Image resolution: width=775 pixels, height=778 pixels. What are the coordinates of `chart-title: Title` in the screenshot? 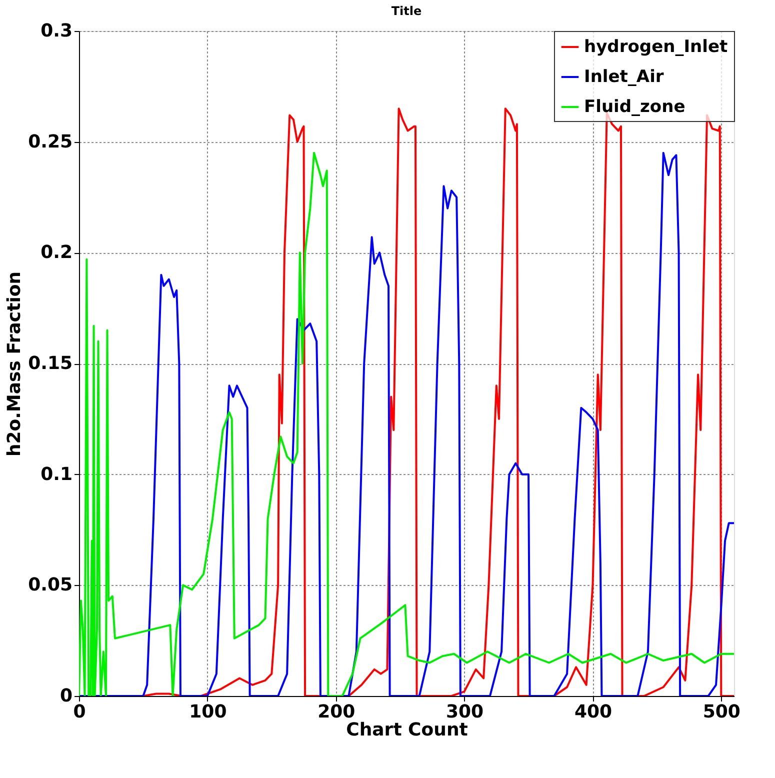 It's located at (406, 11).